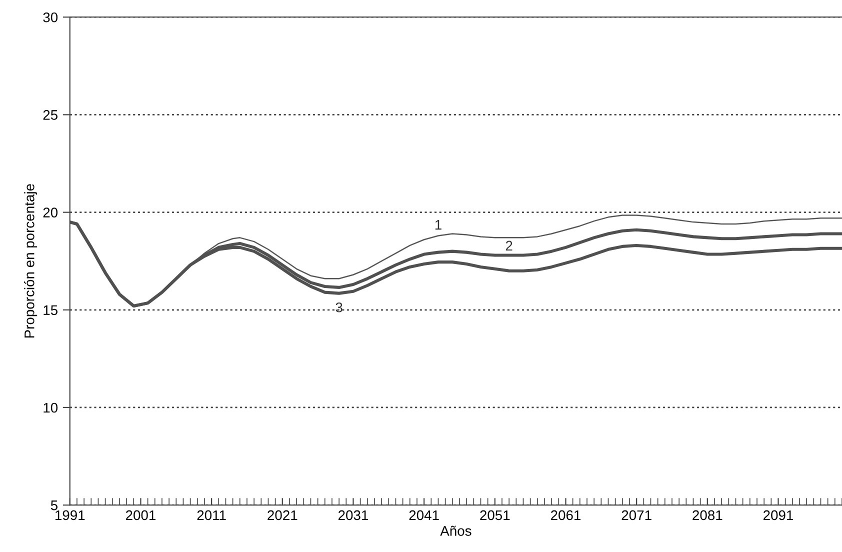 The height and width of the screenshot is (552, 842). Describe the element at coordinates (50, 115) in the screenshot. I see `y-tick-label: 25` at that location.